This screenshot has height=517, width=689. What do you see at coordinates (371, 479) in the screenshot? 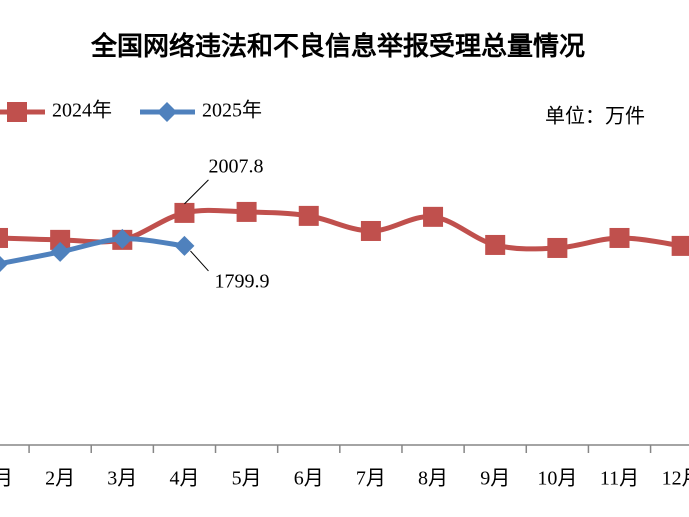
I see `x-tick-label: 7月` at bounding box center [371, 479].